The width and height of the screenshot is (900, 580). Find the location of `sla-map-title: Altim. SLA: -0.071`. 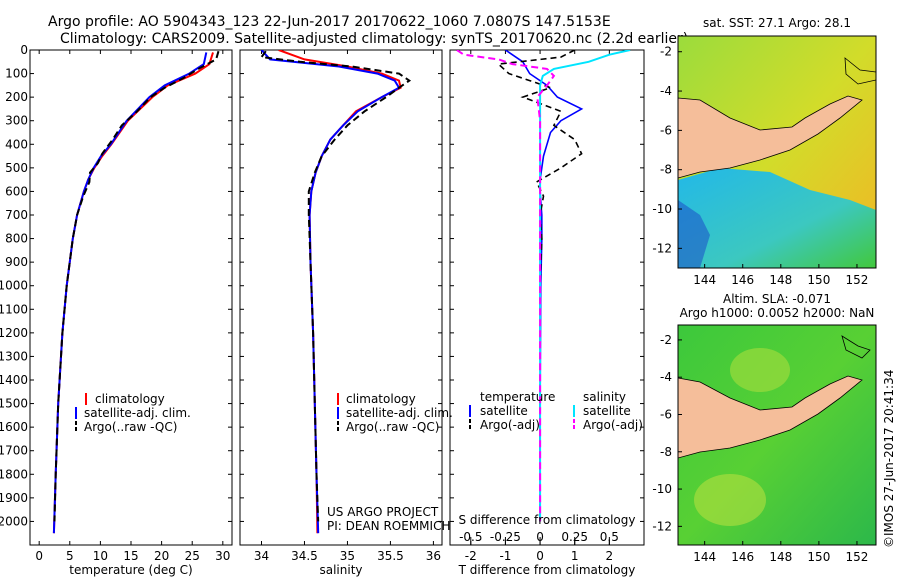

sla-map-title: Altim. SLA: -0.071 is located at coordinates (777, 299).